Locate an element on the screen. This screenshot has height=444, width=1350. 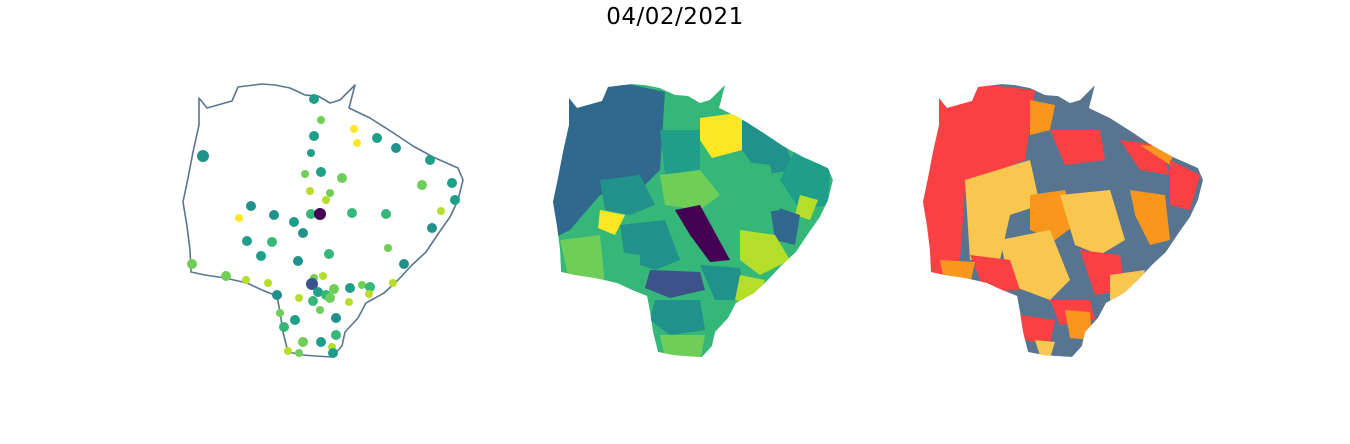
municipal-viridis-map is located at coordinates (693, 220).